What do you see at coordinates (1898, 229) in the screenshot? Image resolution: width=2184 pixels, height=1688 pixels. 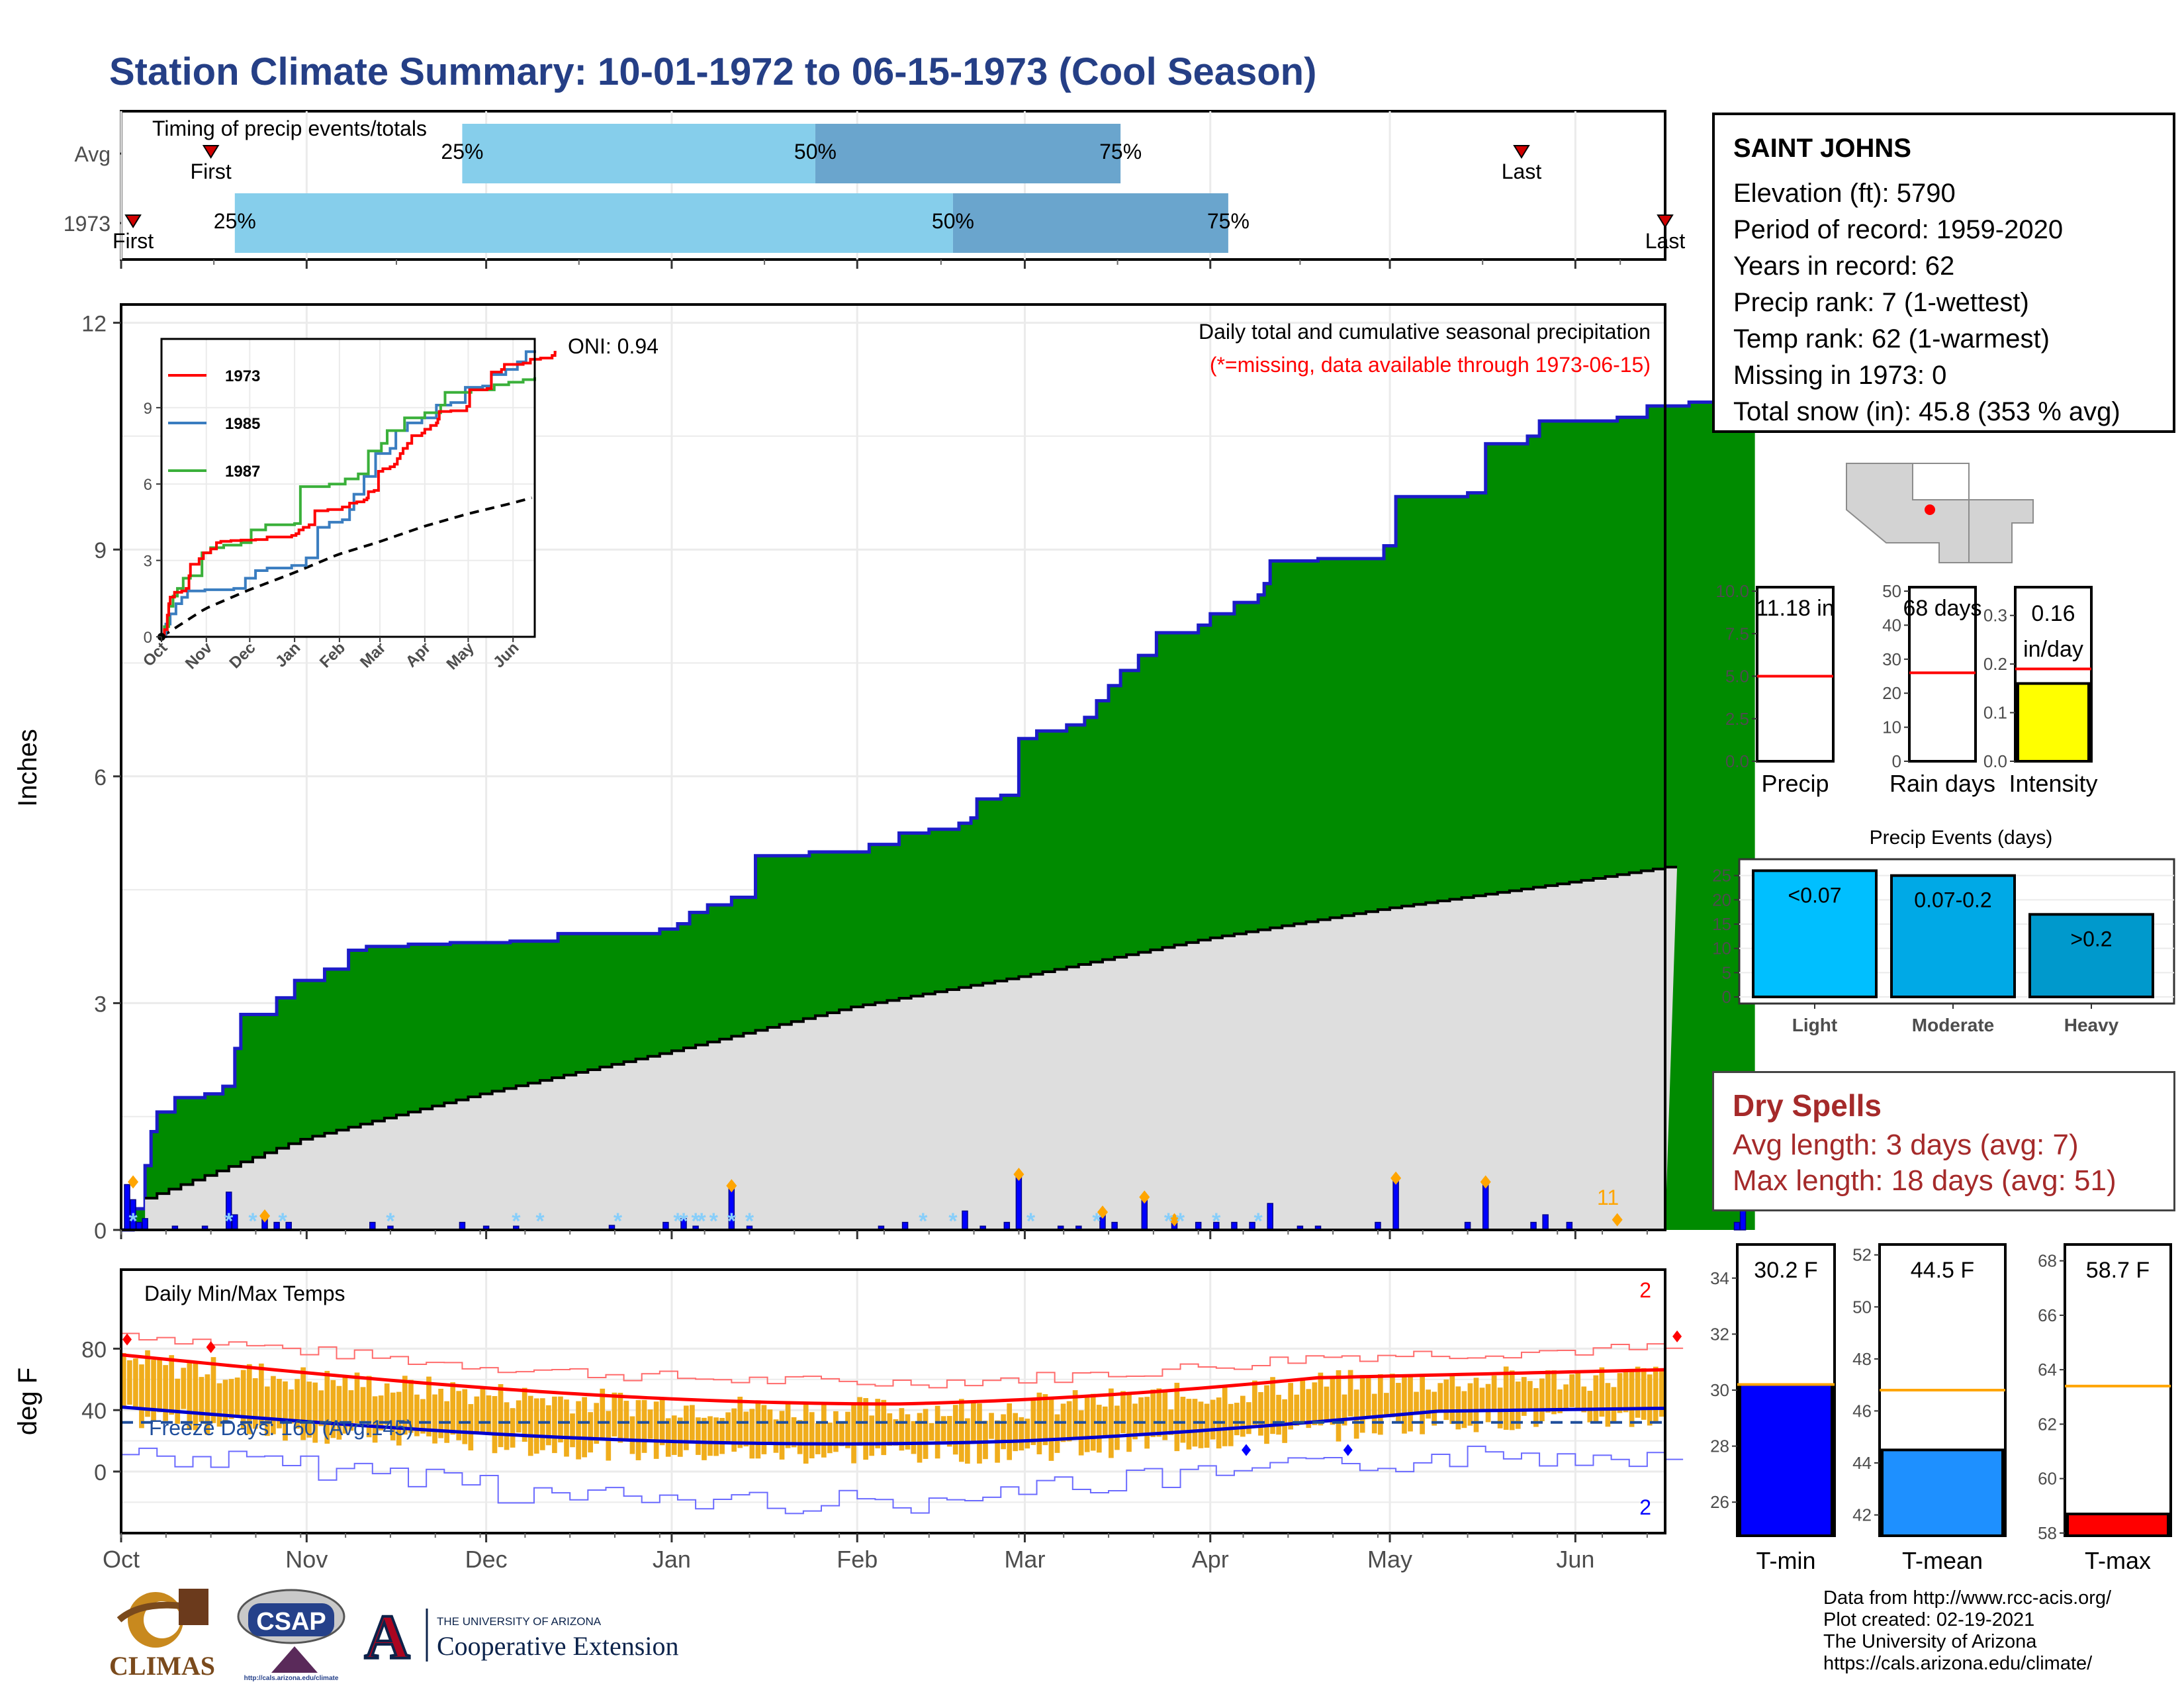 I see `station-detail-line: Period of record: 1959-2020` at bounding box center [1898, 229].